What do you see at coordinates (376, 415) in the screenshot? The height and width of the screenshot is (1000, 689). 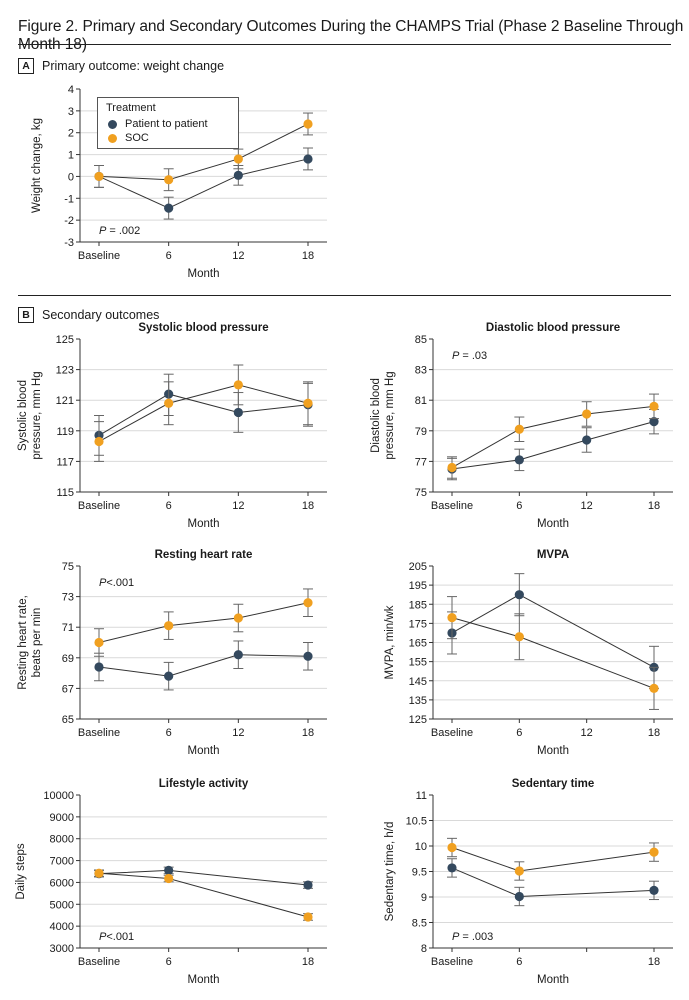 I see `dbp-y-label-line: Diastolic blood` at bounding box center [376, 415].